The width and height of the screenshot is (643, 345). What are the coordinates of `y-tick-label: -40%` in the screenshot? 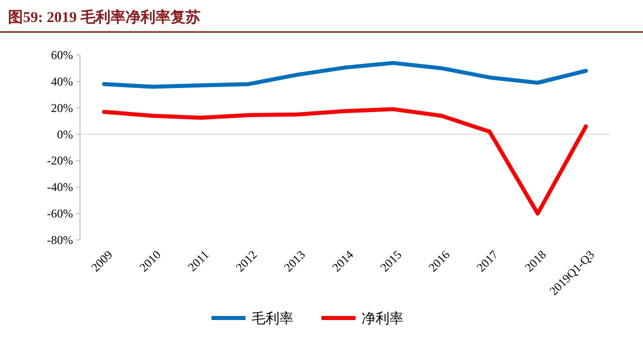 It's located at (60, 187).